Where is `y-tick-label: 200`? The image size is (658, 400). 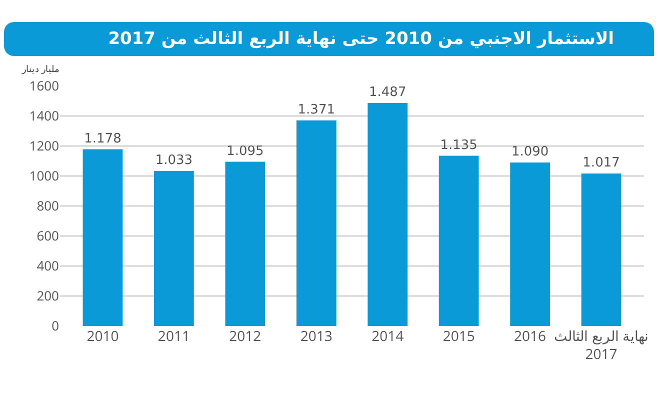
y-tick-label: 200 is located at coordinates (47, 295).